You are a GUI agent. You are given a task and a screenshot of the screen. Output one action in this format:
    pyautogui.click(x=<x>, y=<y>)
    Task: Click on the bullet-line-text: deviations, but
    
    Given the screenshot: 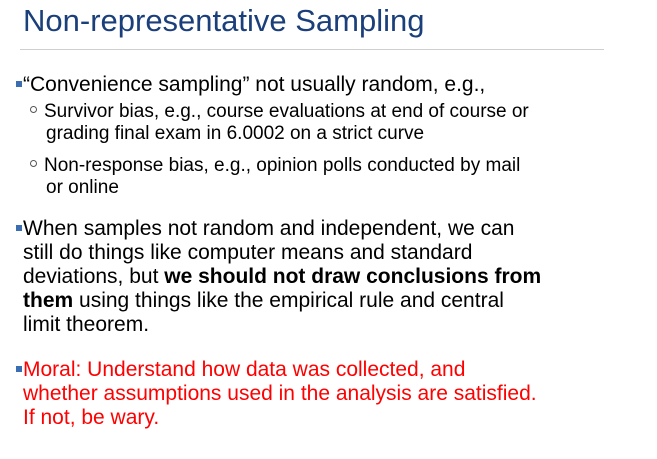 What is the action you would take?
    pyautogui.click(x=94, y=276)
    